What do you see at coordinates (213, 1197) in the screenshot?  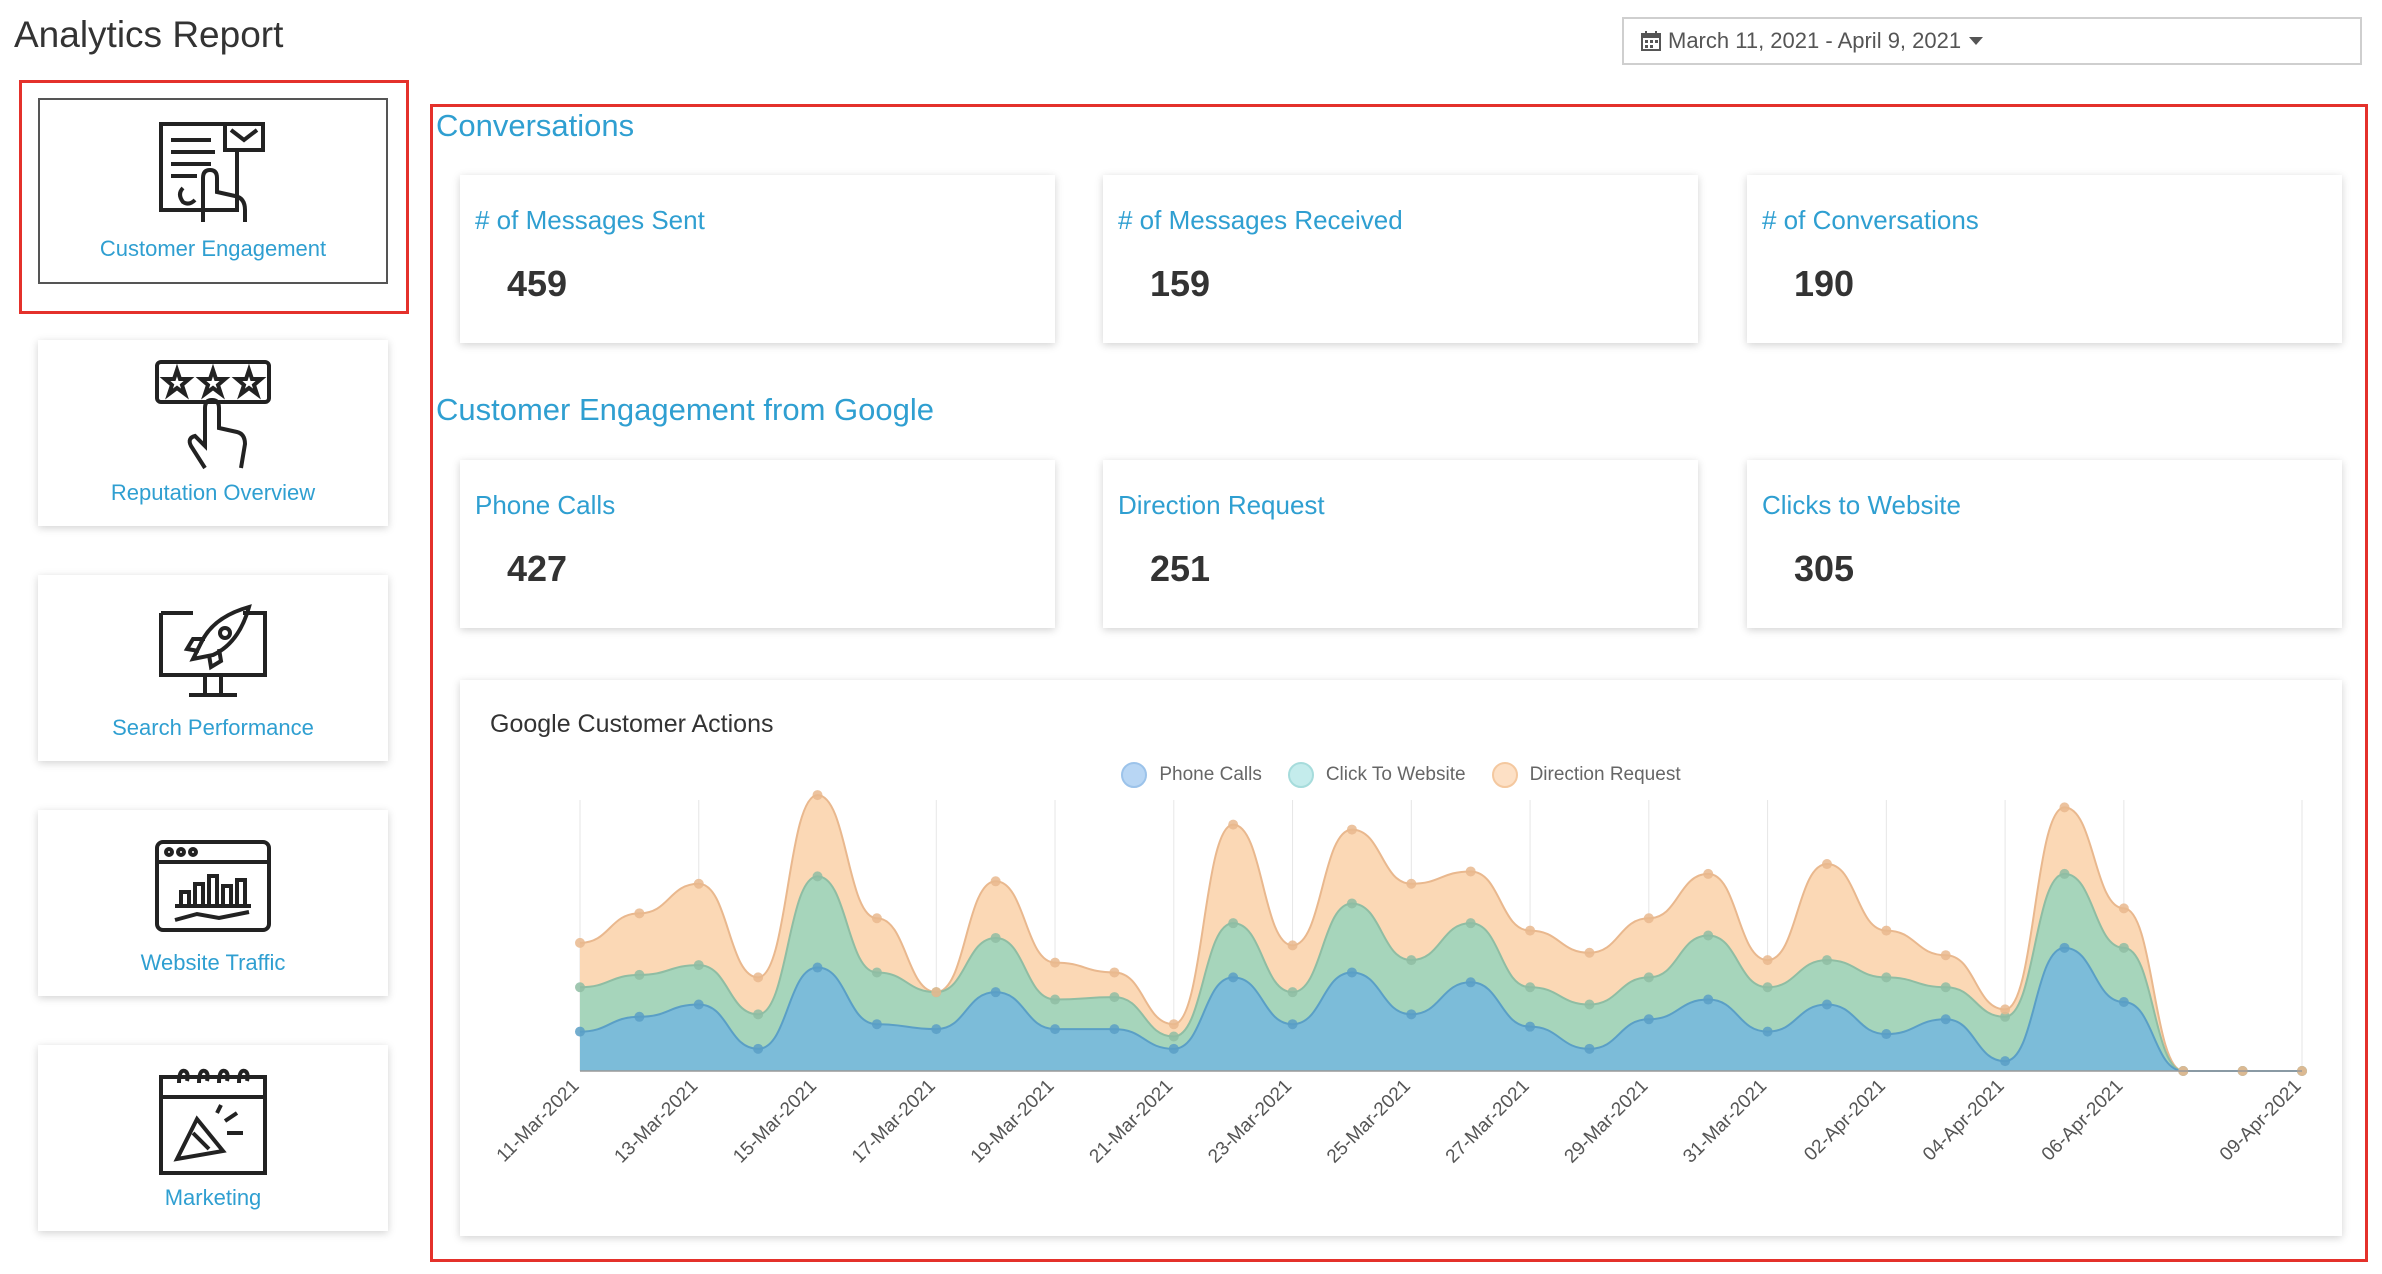 I see `sidebar-item-label: Marketing` at bounding box center [213, 1197].